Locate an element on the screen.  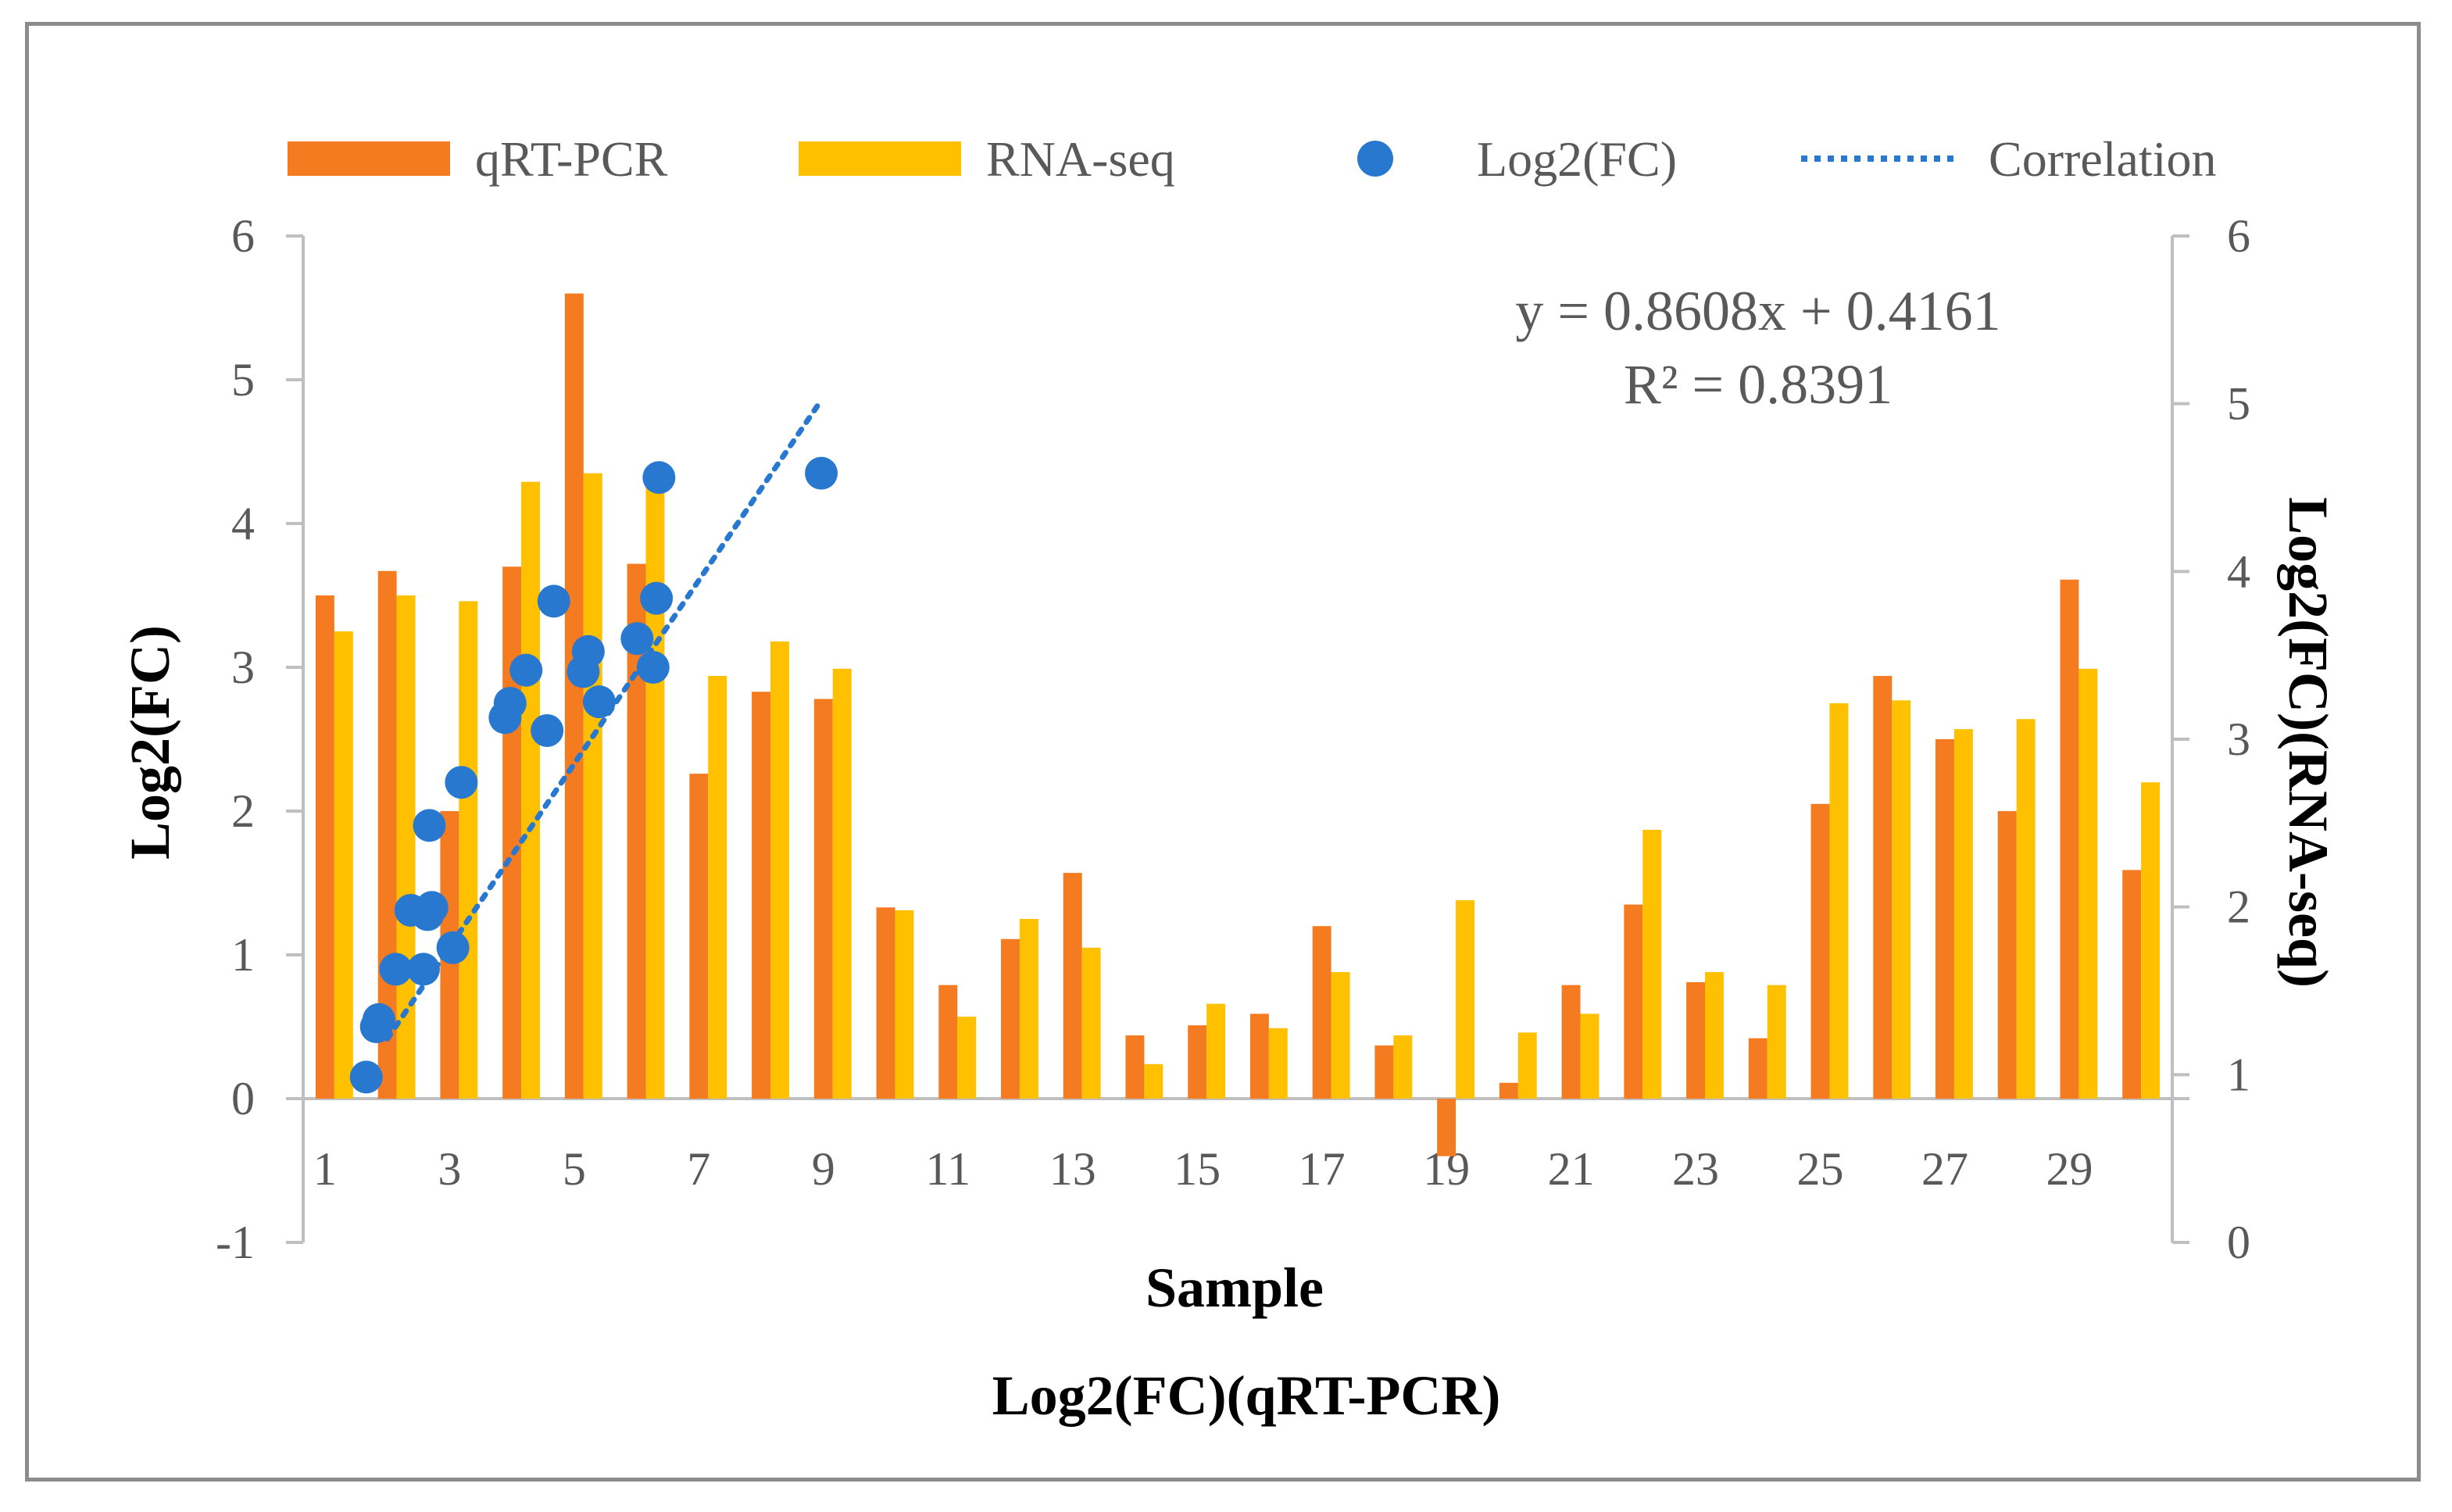
legend-item: Correlation is located at coordinates (2009, 159).